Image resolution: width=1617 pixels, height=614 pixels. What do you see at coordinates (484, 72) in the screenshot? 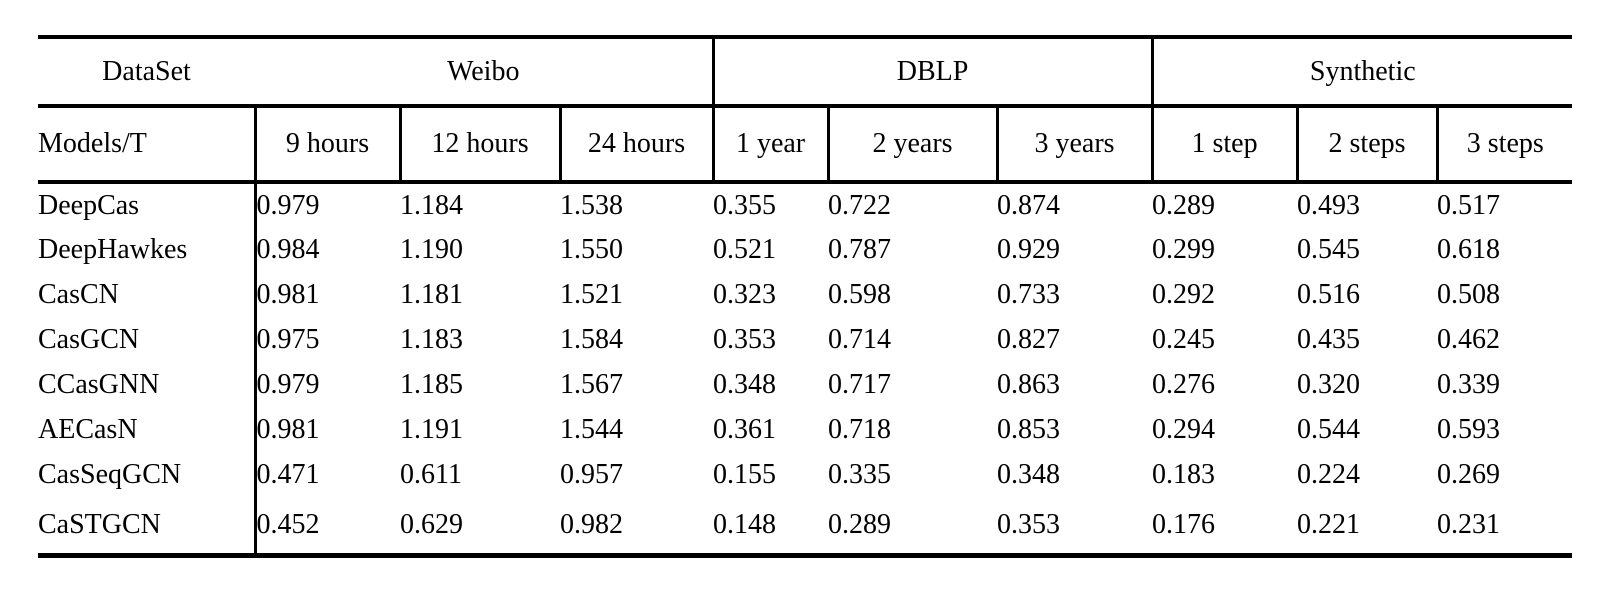
I see `group-header-weibo: Weibo` at bounding box center [484, 72].